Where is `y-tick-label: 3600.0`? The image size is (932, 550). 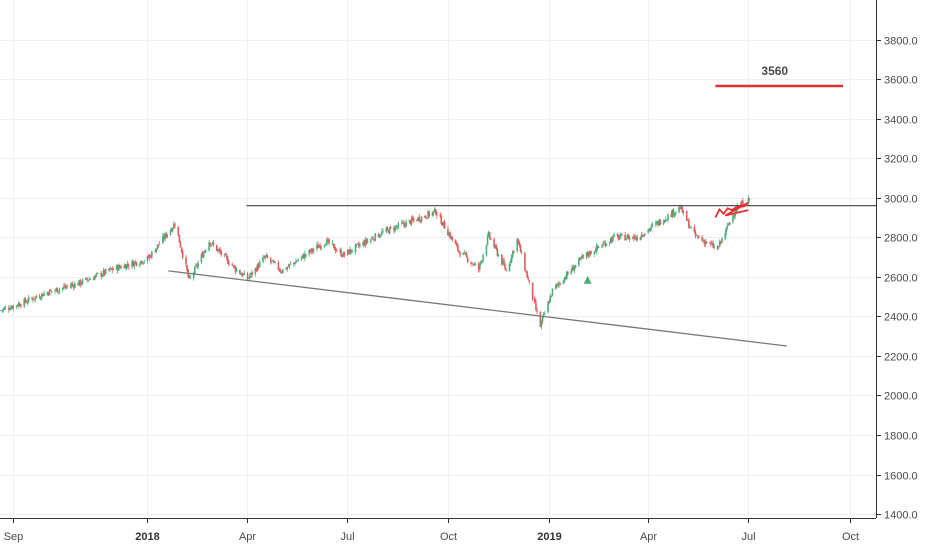
y-tick-label: 3600.0 is located at coordinates (901, 81).